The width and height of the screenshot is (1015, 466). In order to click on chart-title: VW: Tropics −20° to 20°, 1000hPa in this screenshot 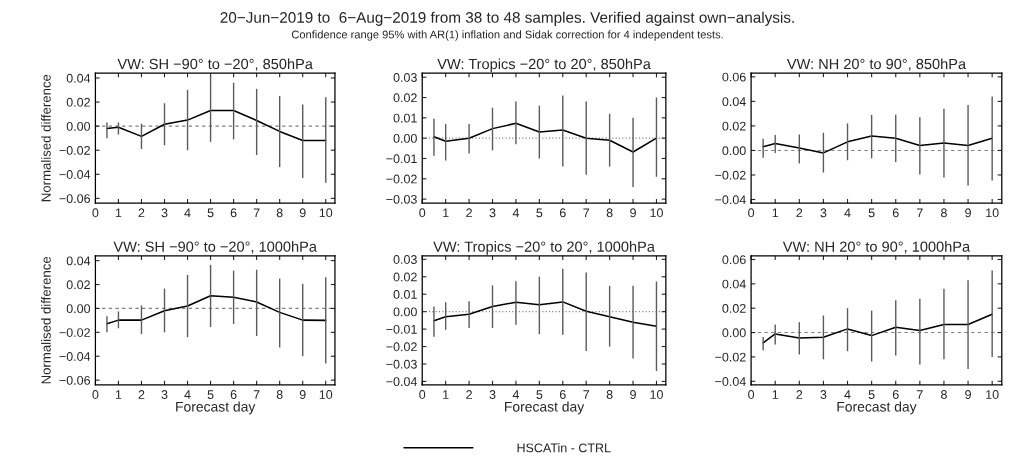, I will do `click(544, 248)`.